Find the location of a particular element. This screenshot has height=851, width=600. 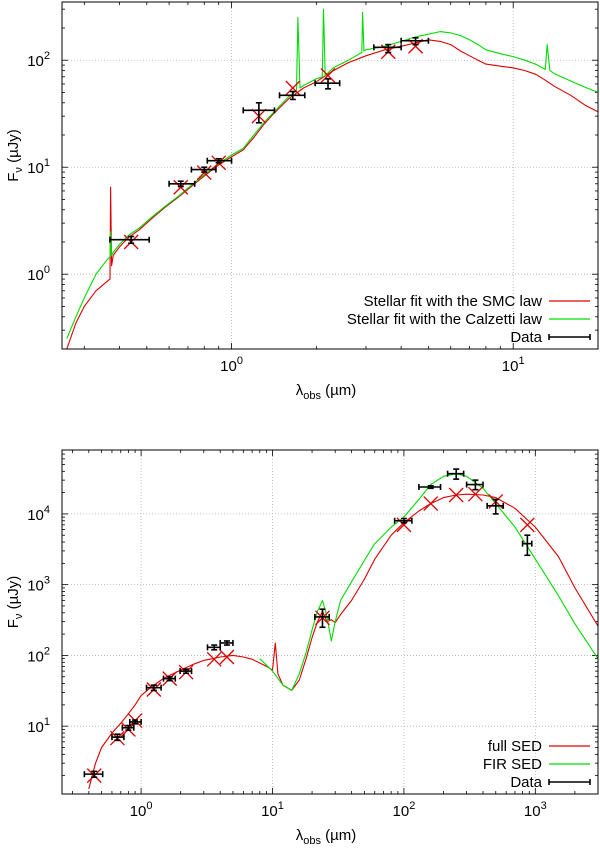

legend-label: FIR SED is located at coordinates (512, 764).